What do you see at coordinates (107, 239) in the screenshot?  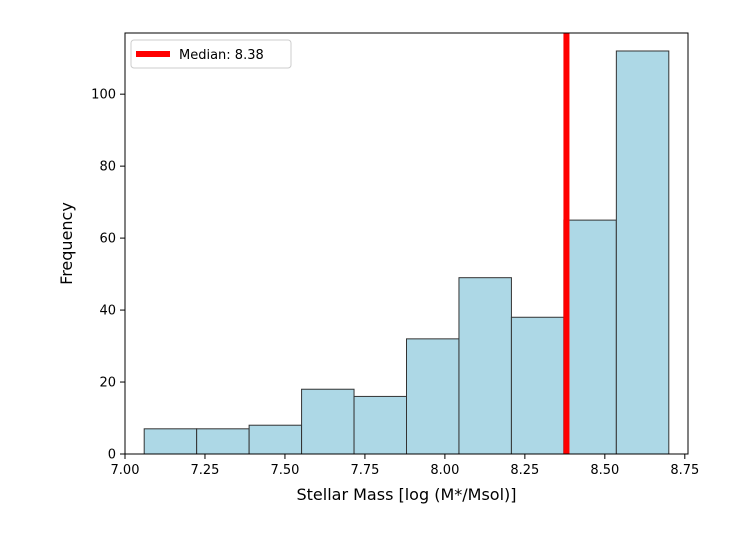 I see `y-tick-label: 60` at bounding box center [107, 239].